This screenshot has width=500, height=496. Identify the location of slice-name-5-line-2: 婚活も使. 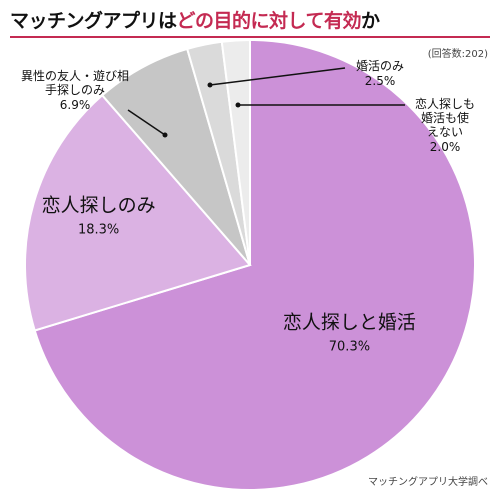
(445, 117).